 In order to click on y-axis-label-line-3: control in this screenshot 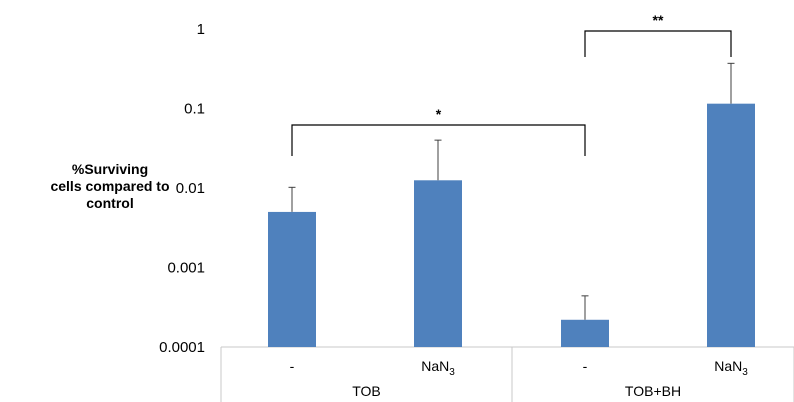, I will do `click(110, 203)`.